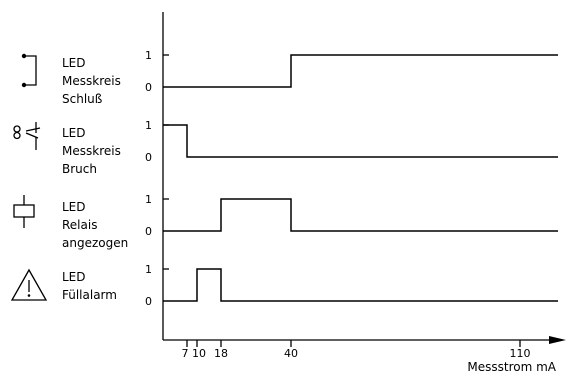 The width and height of the screenshot is (568, 374). Describe the element at coordinates (360, 285) in the screenshot. I see `row-3-signal-line` at that location.